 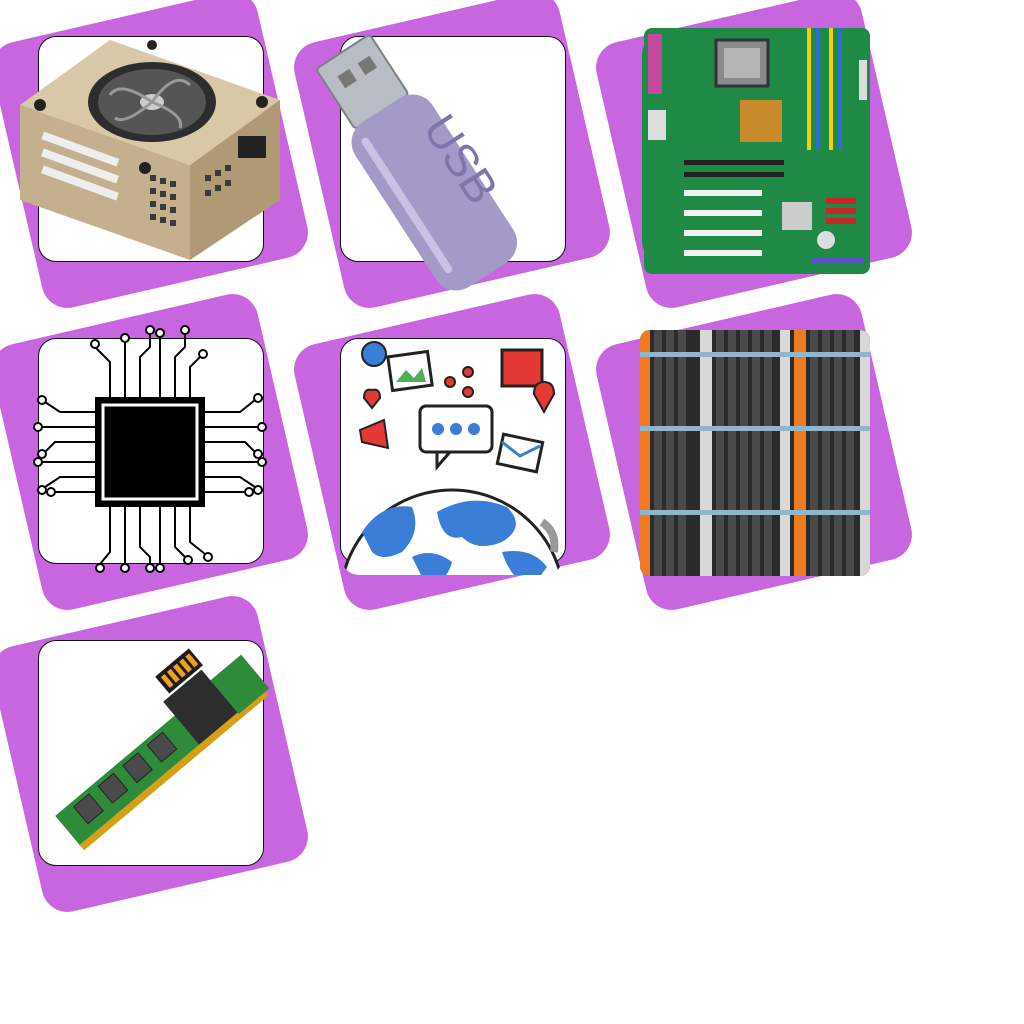 I want to click on tile-motherboard, so click(x=754, y=157).